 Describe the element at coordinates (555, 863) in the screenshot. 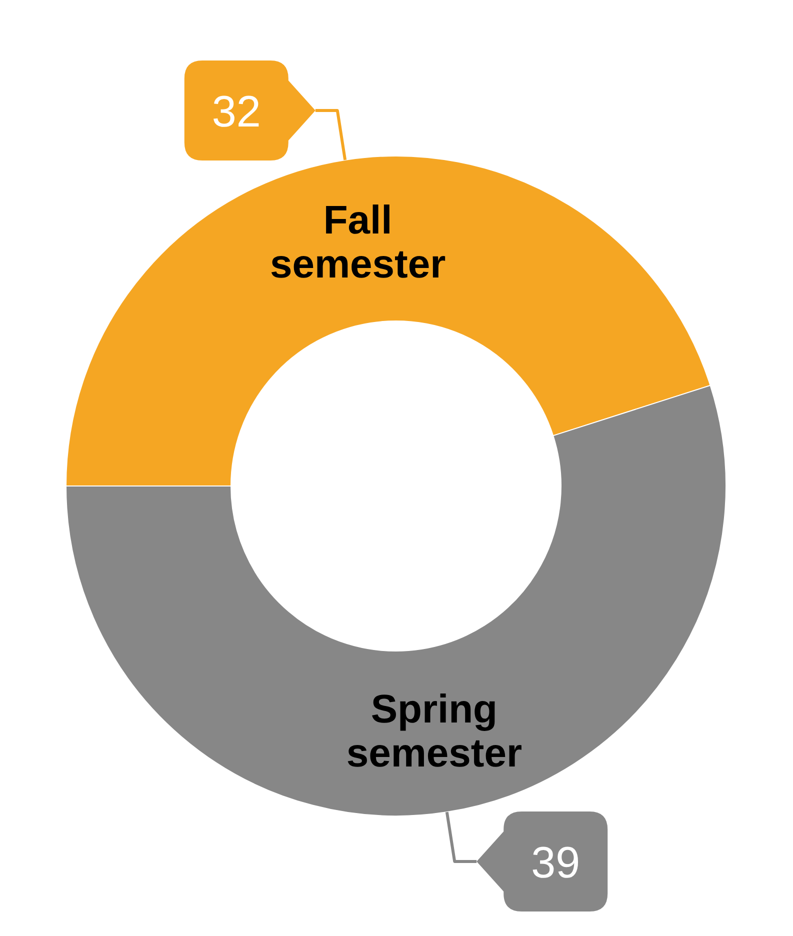

I see `data-label: 39` at that location.